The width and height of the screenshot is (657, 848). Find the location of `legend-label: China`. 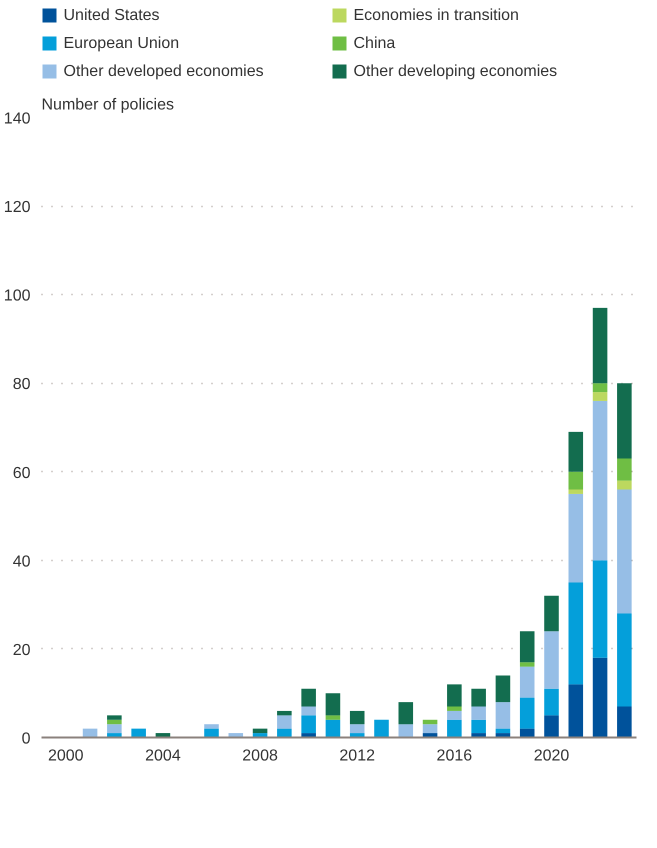

legend-label: China is located at coordinates (375, 43).